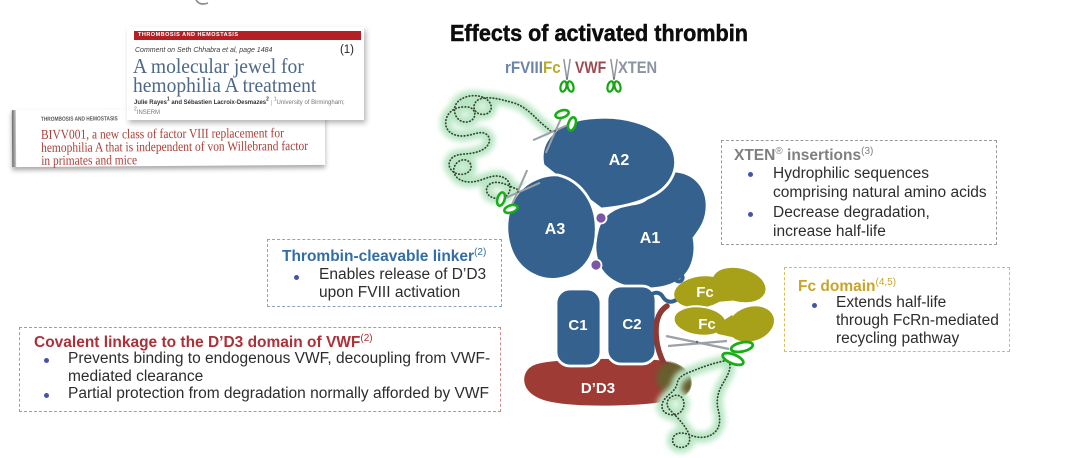 This screenshot has width=1080, height=458. Describe the element at coordinates (555, 229) in the screenshot. I see `svg-text: A3` at that location.